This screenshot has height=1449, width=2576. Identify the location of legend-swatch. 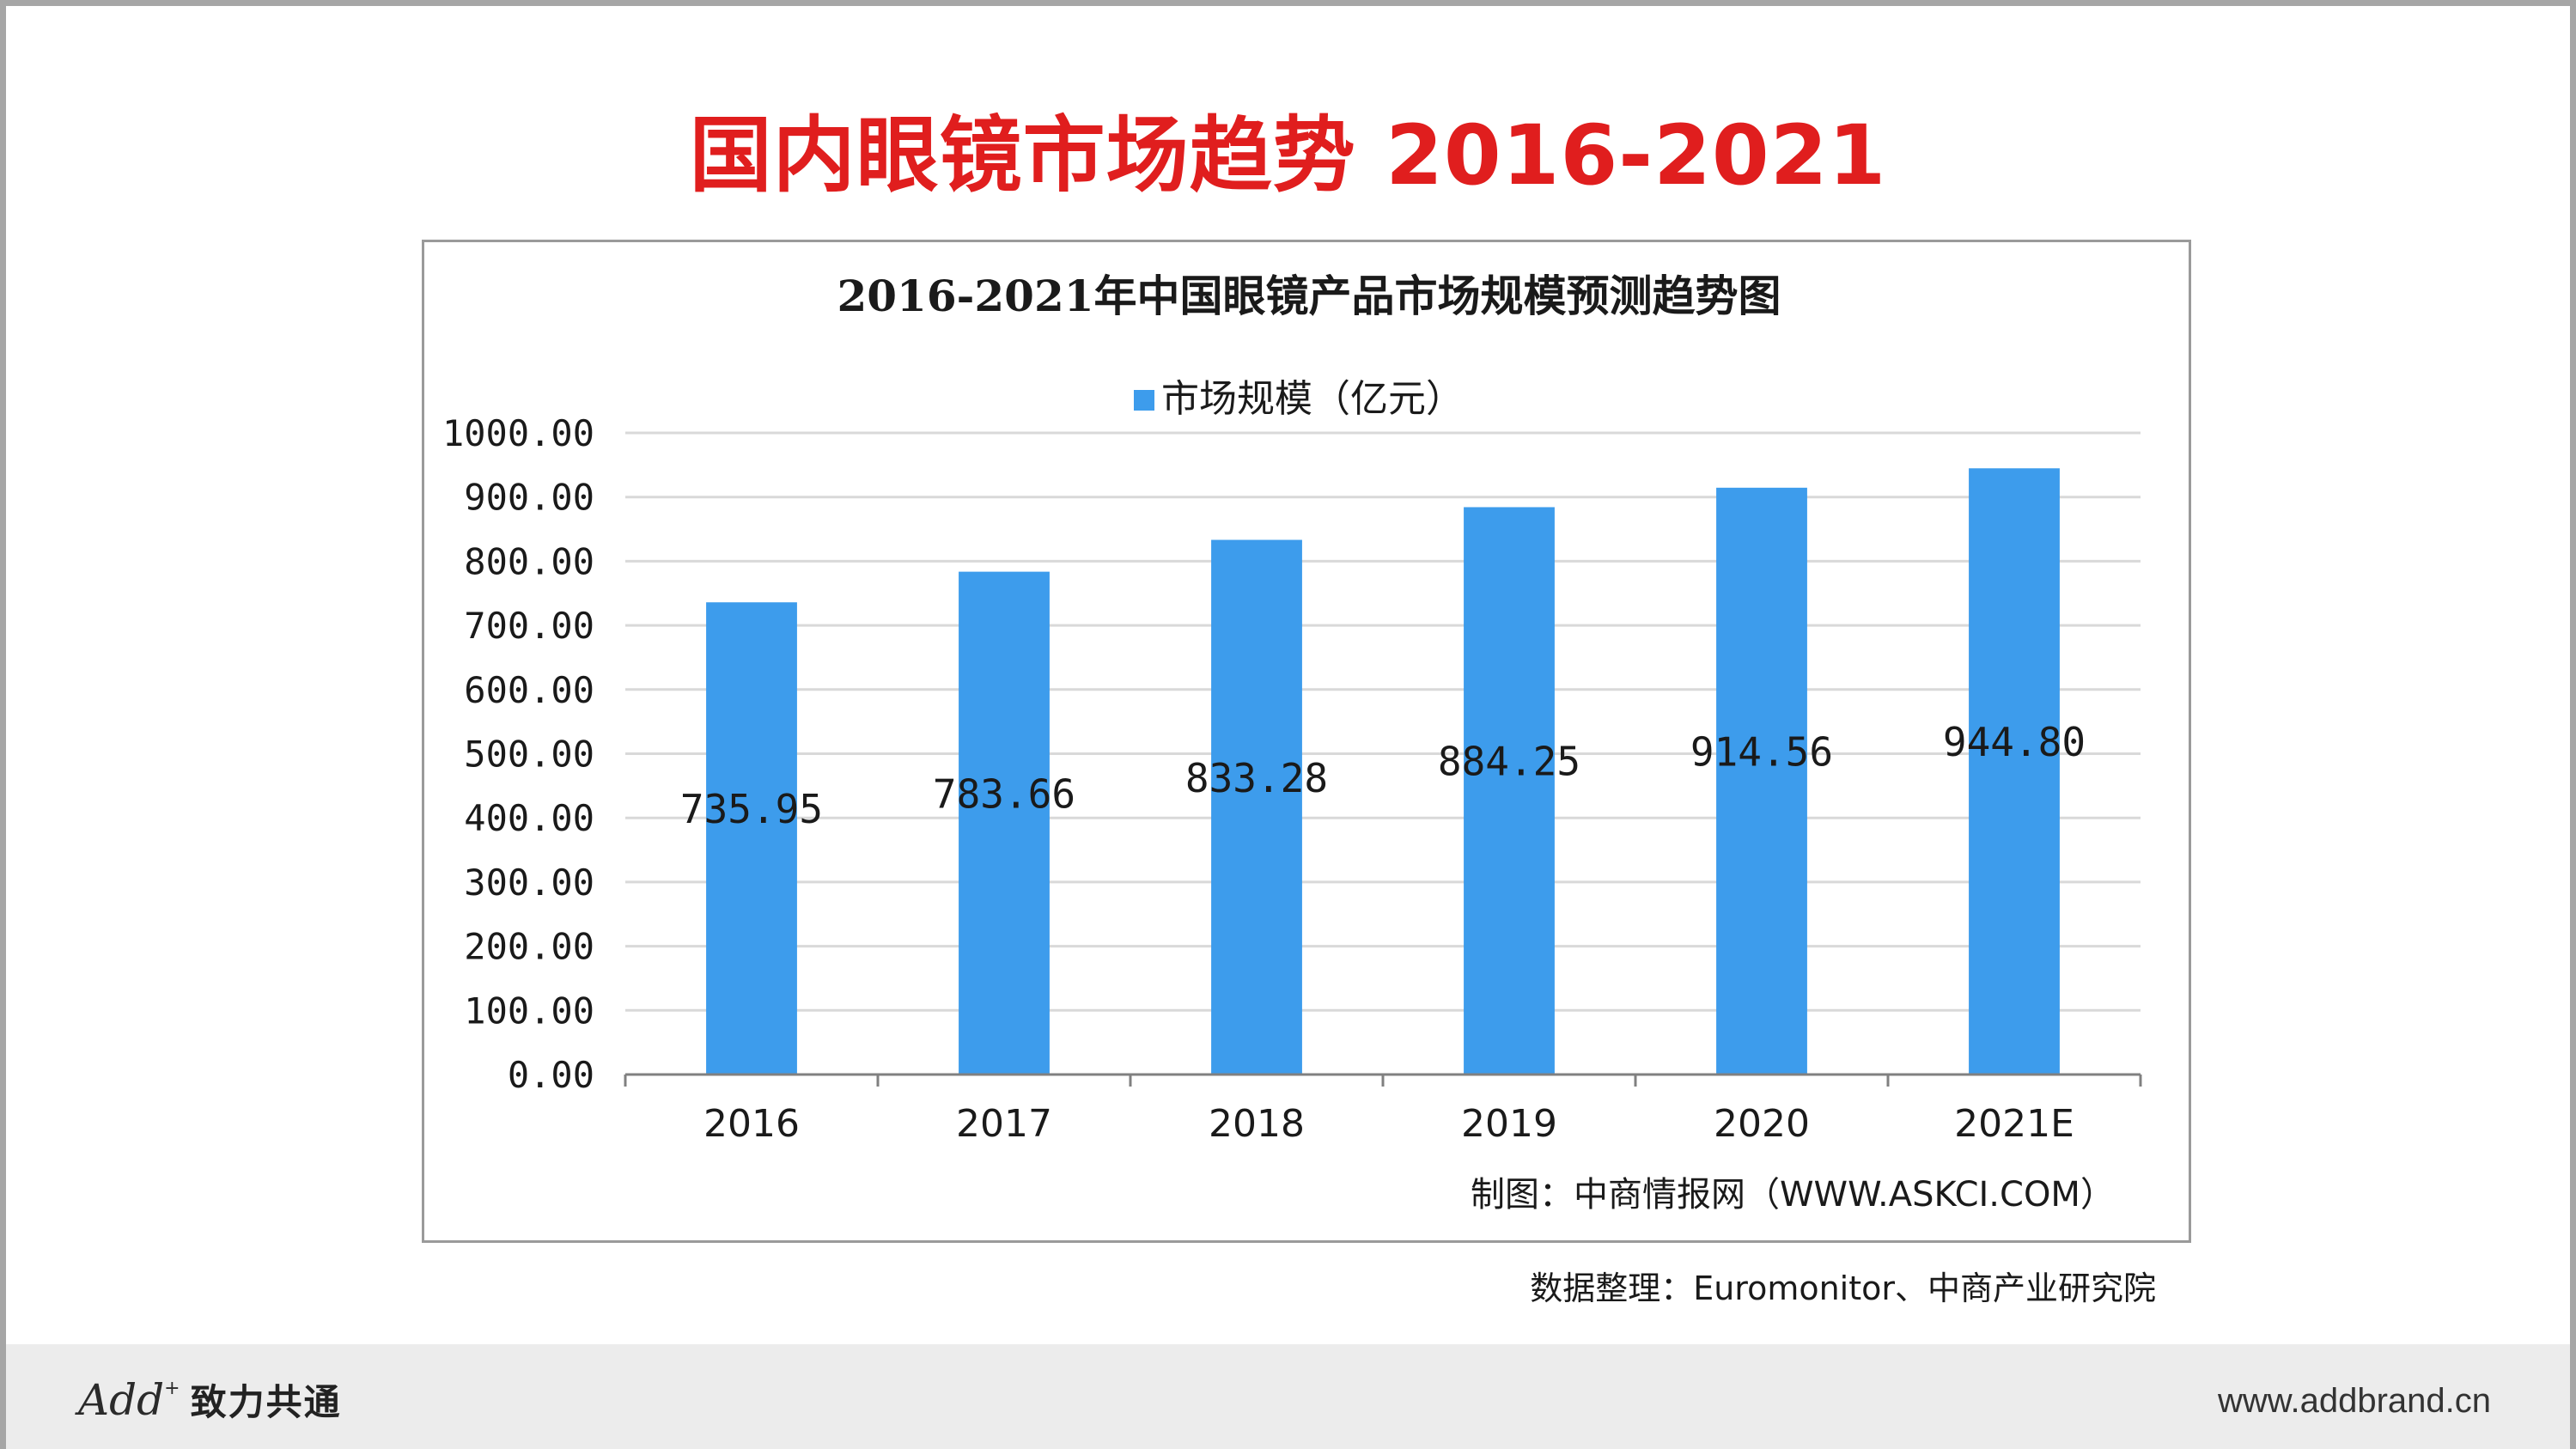
(1144, 400).